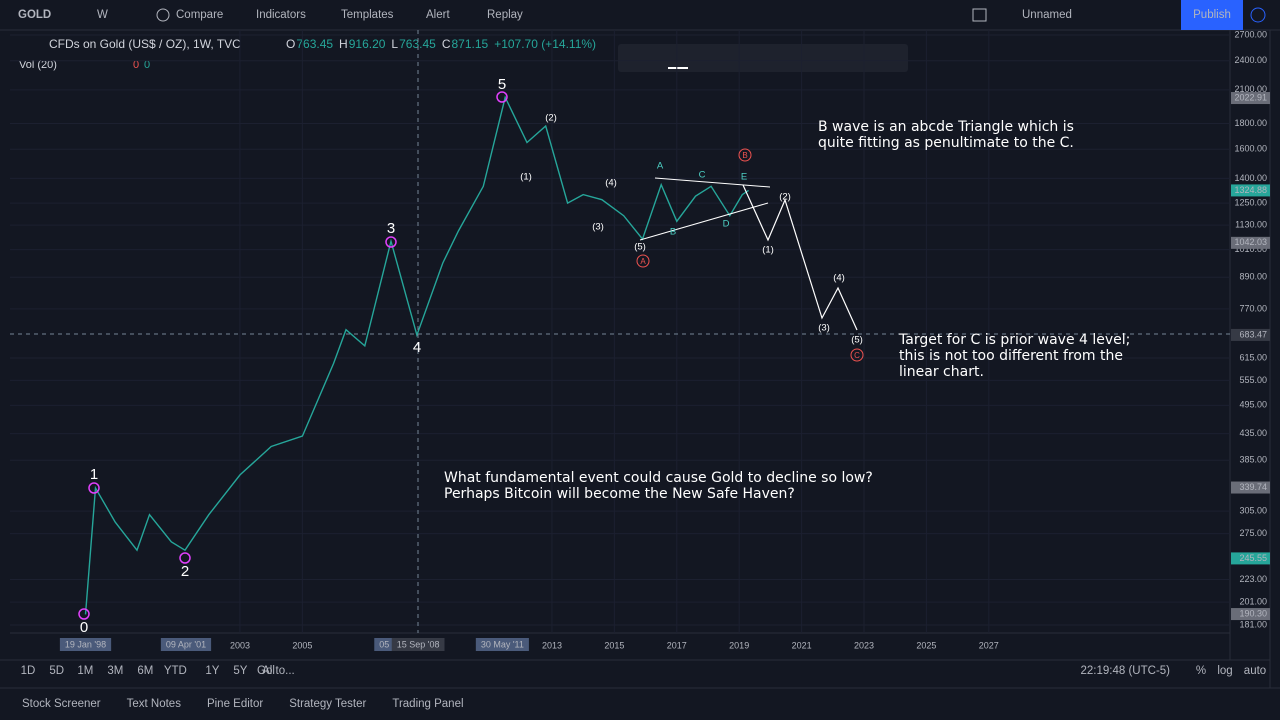  Describe the element at coordinates (1253, 357) in the screenshot. I see `price-tick-label: 615.00` at that location.